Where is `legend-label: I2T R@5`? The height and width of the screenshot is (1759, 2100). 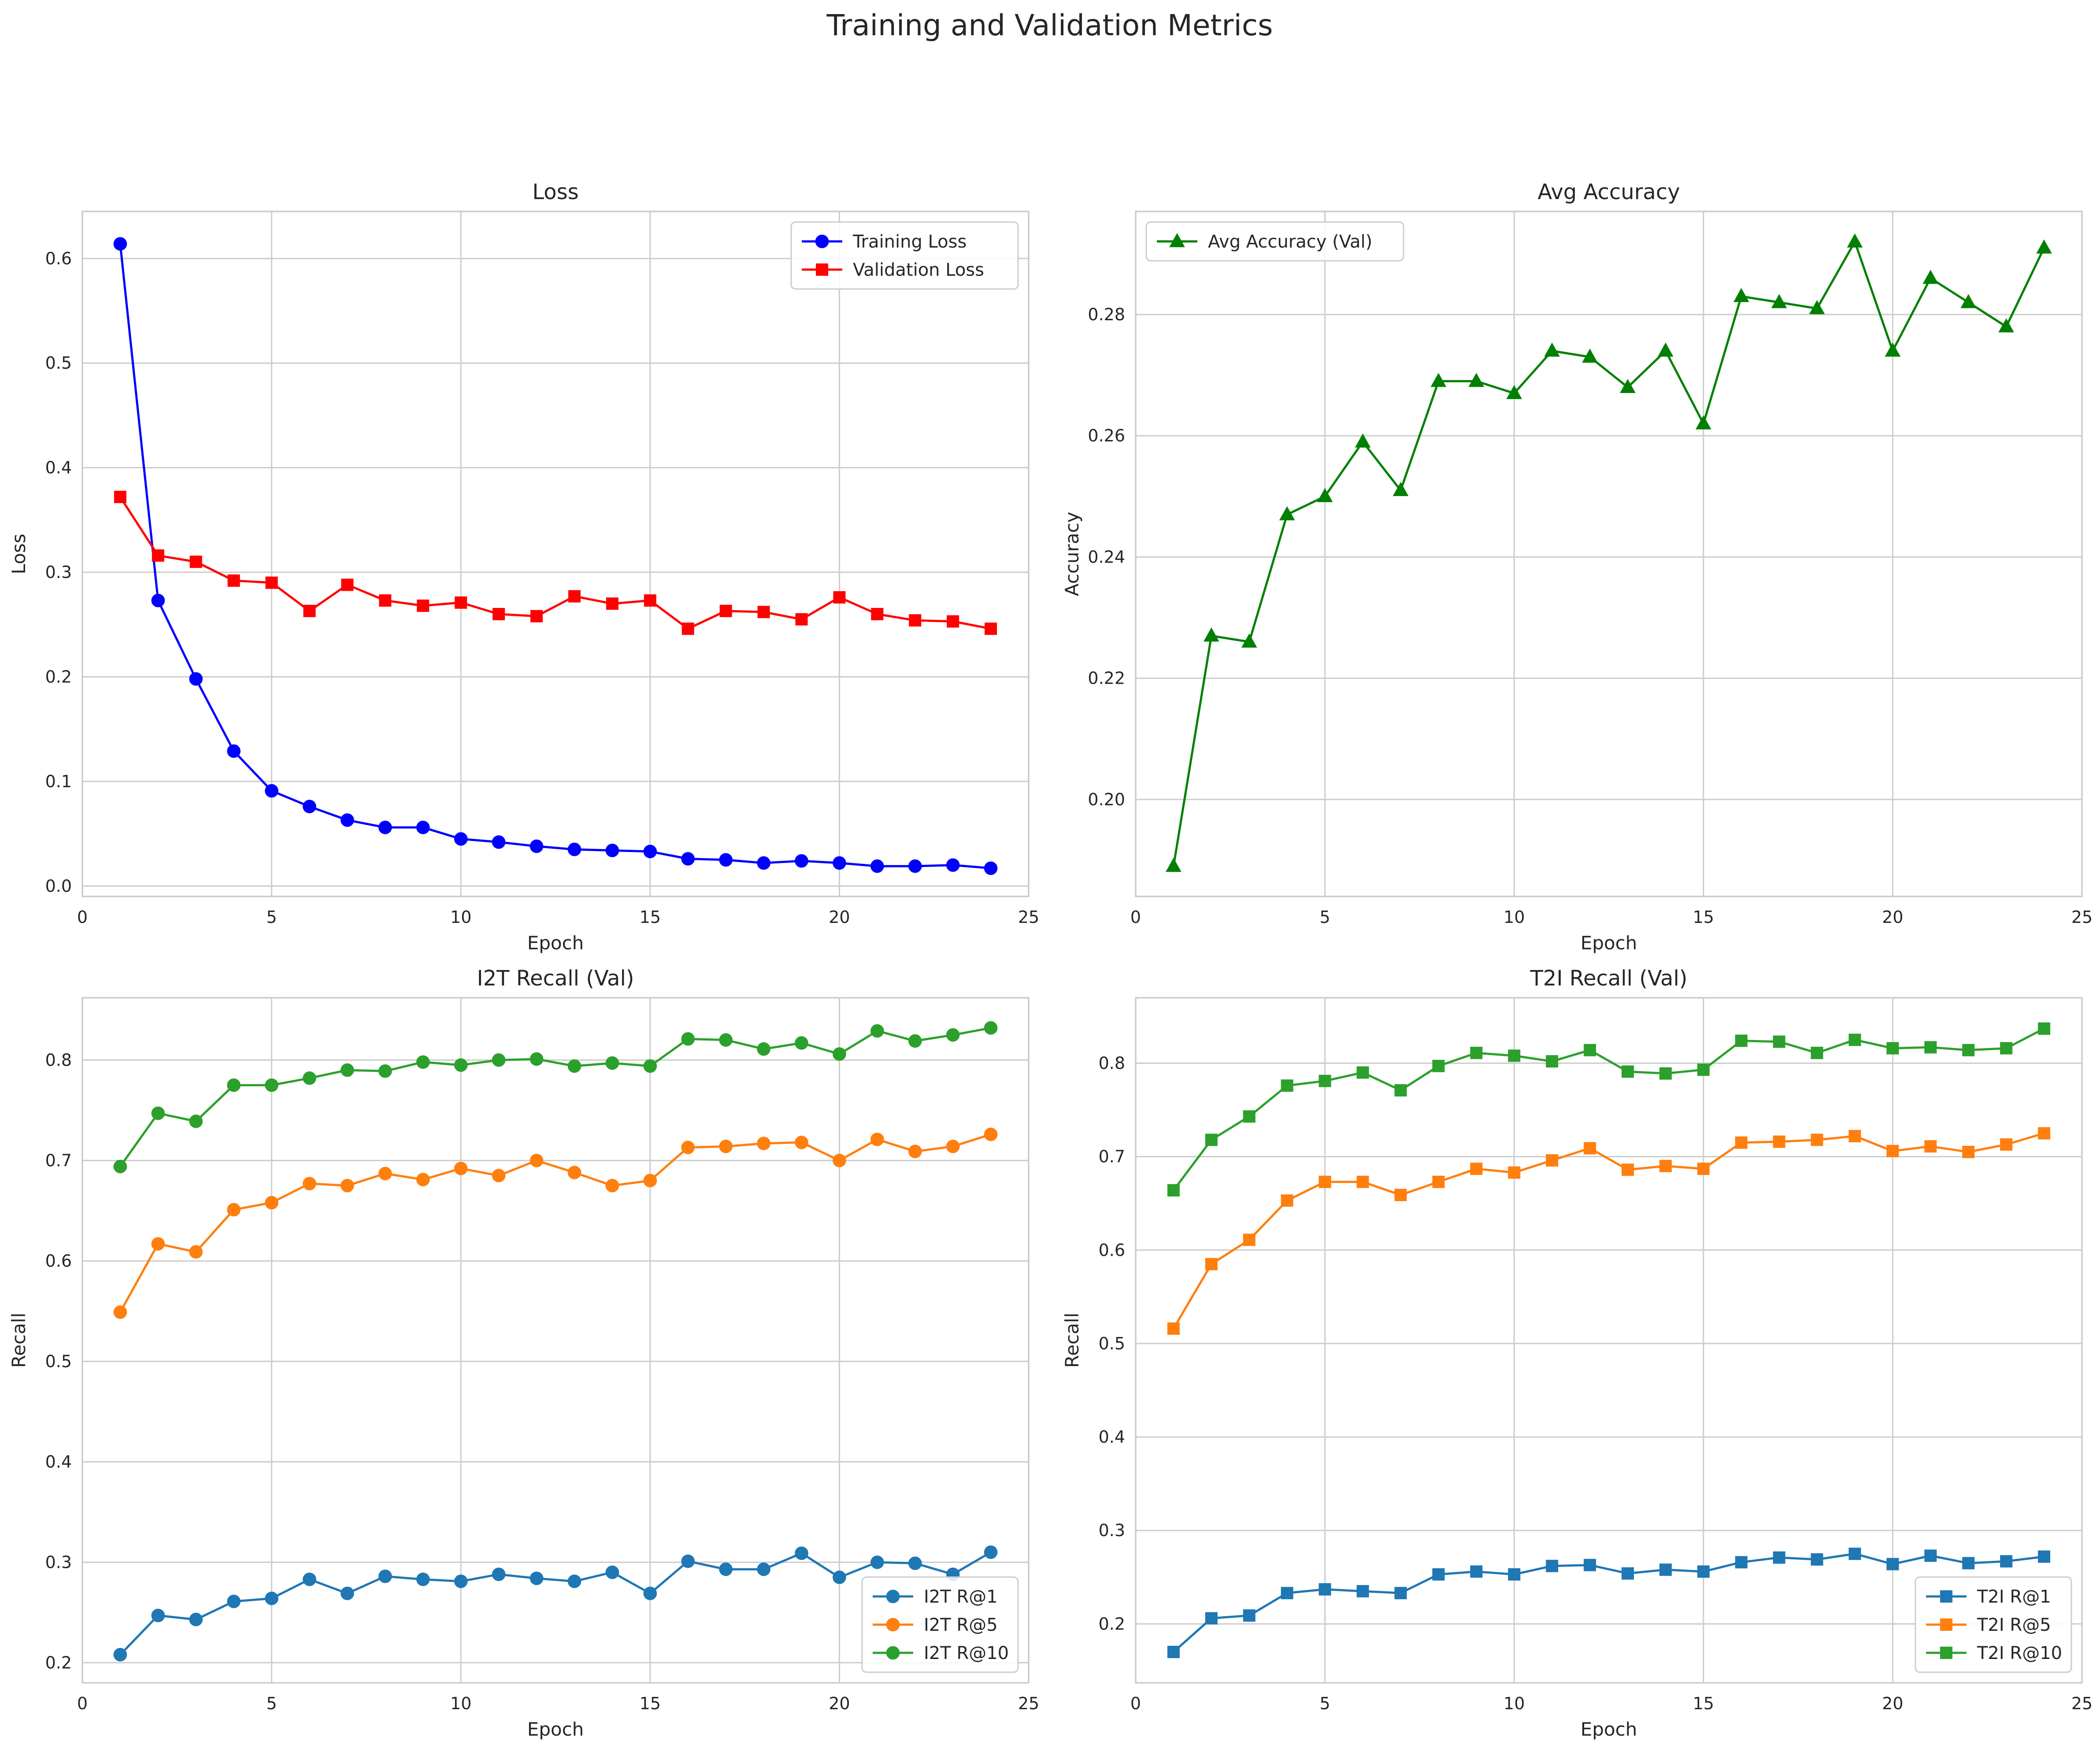 legend-label: I2T R@5 is located at coordinates (961, 1625).